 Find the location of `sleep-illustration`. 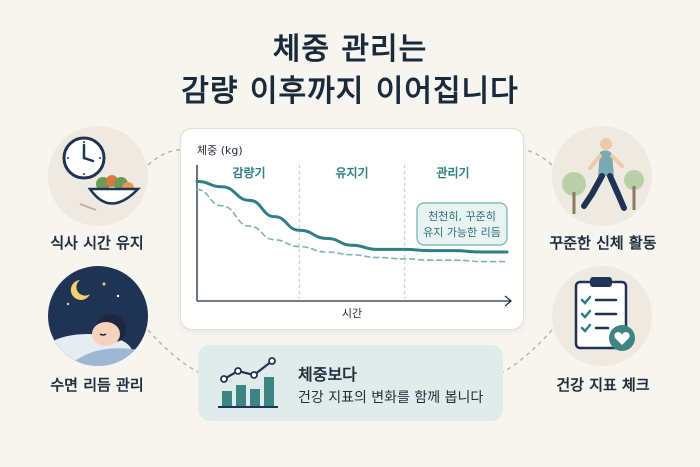

sleep-illustration is located at coordinates (98, 316).